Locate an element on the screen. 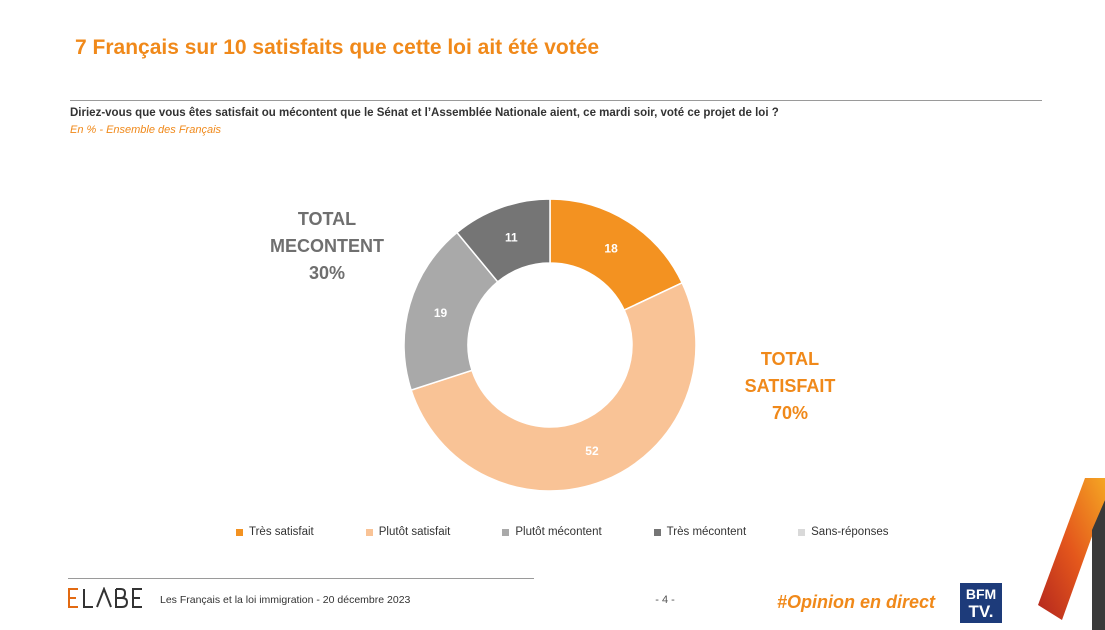  elabe-logo is located at coordinates (110, 600).